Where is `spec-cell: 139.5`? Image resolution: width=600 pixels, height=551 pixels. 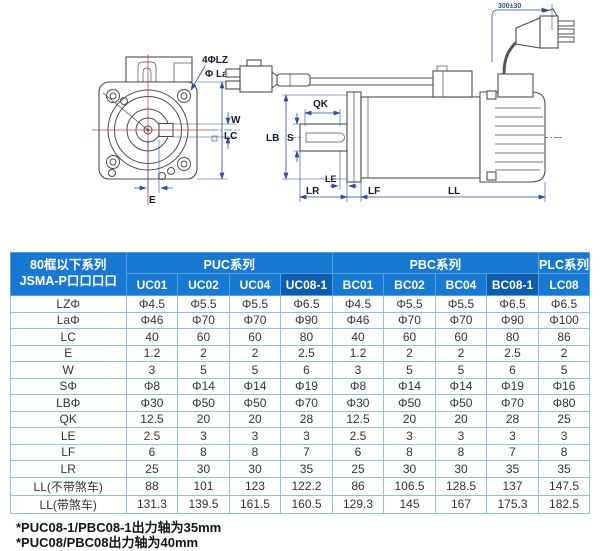 spec-cell: 139.5 is located at coordinates (203, 504).